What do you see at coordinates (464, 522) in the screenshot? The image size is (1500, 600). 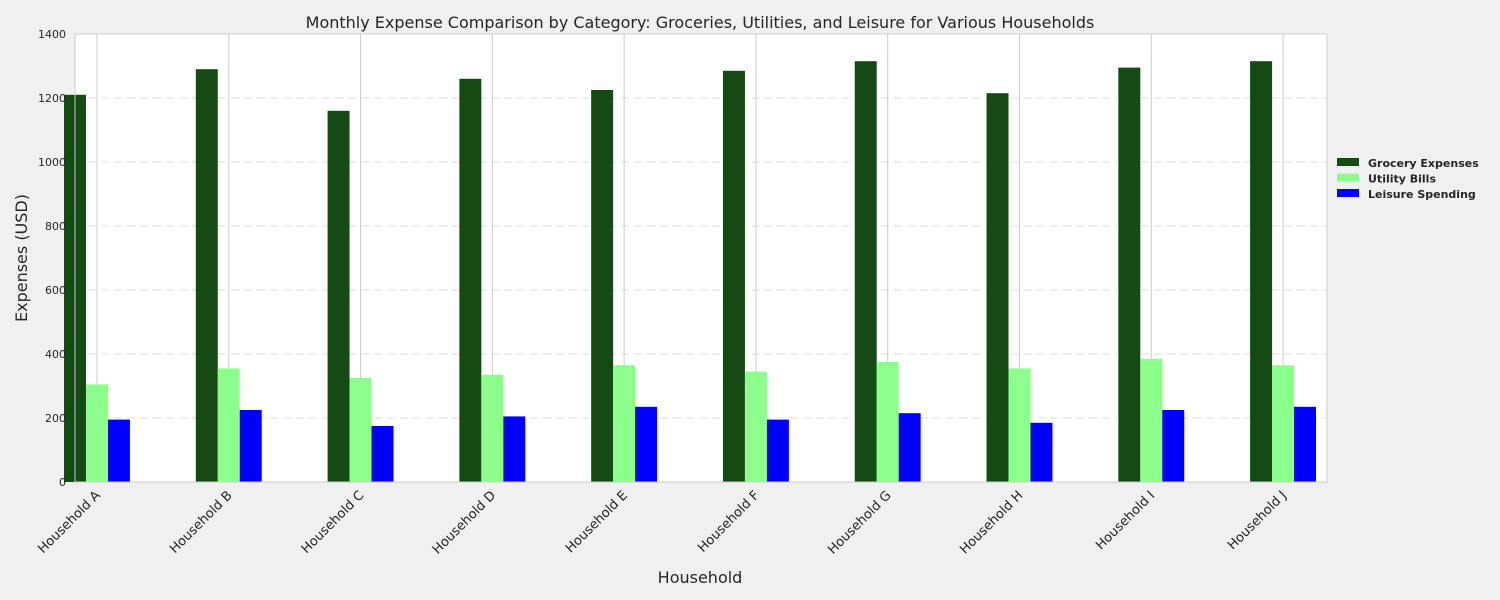 I see `x-tick-label: Household D` at bounding box center [464, 522].